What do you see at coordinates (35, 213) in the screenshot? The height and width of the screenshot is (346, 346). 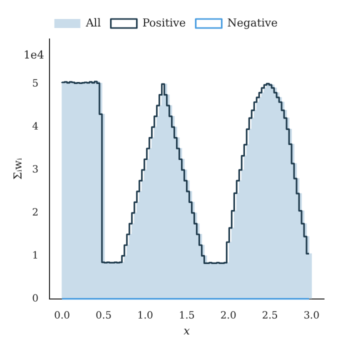 I see `y-tick-label: 2` at bounding box center [35, 213].